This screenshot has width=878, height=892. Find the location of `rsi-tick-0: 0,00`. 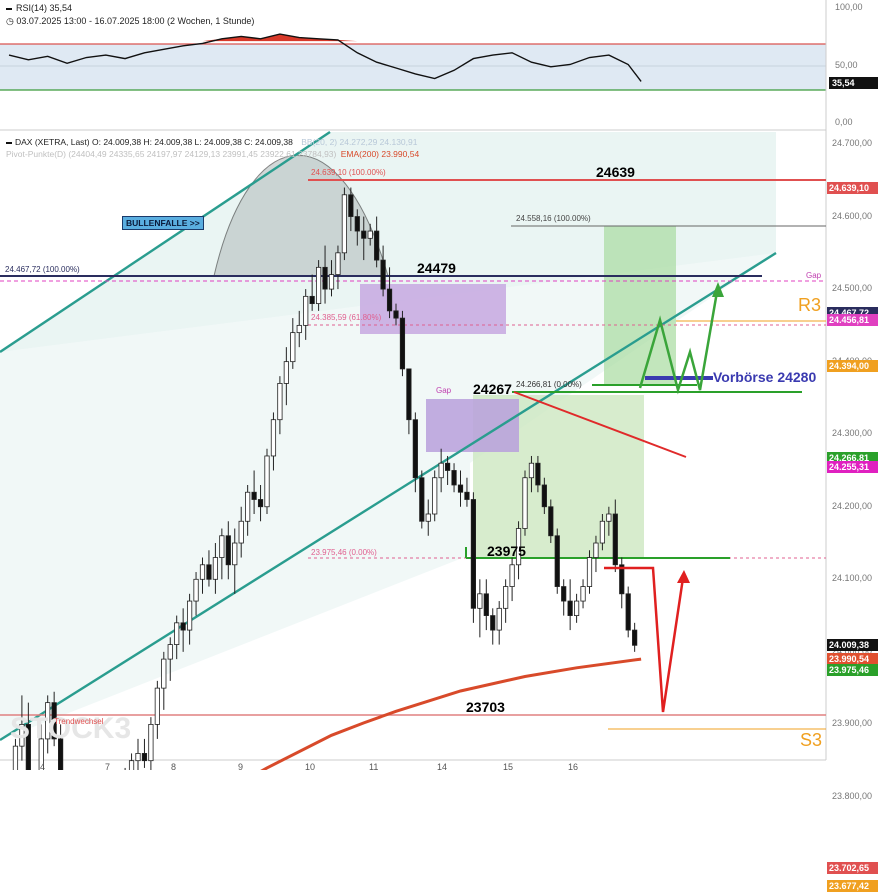

rsi-tick-0: 0,00 is located at coordinates (844, 122).